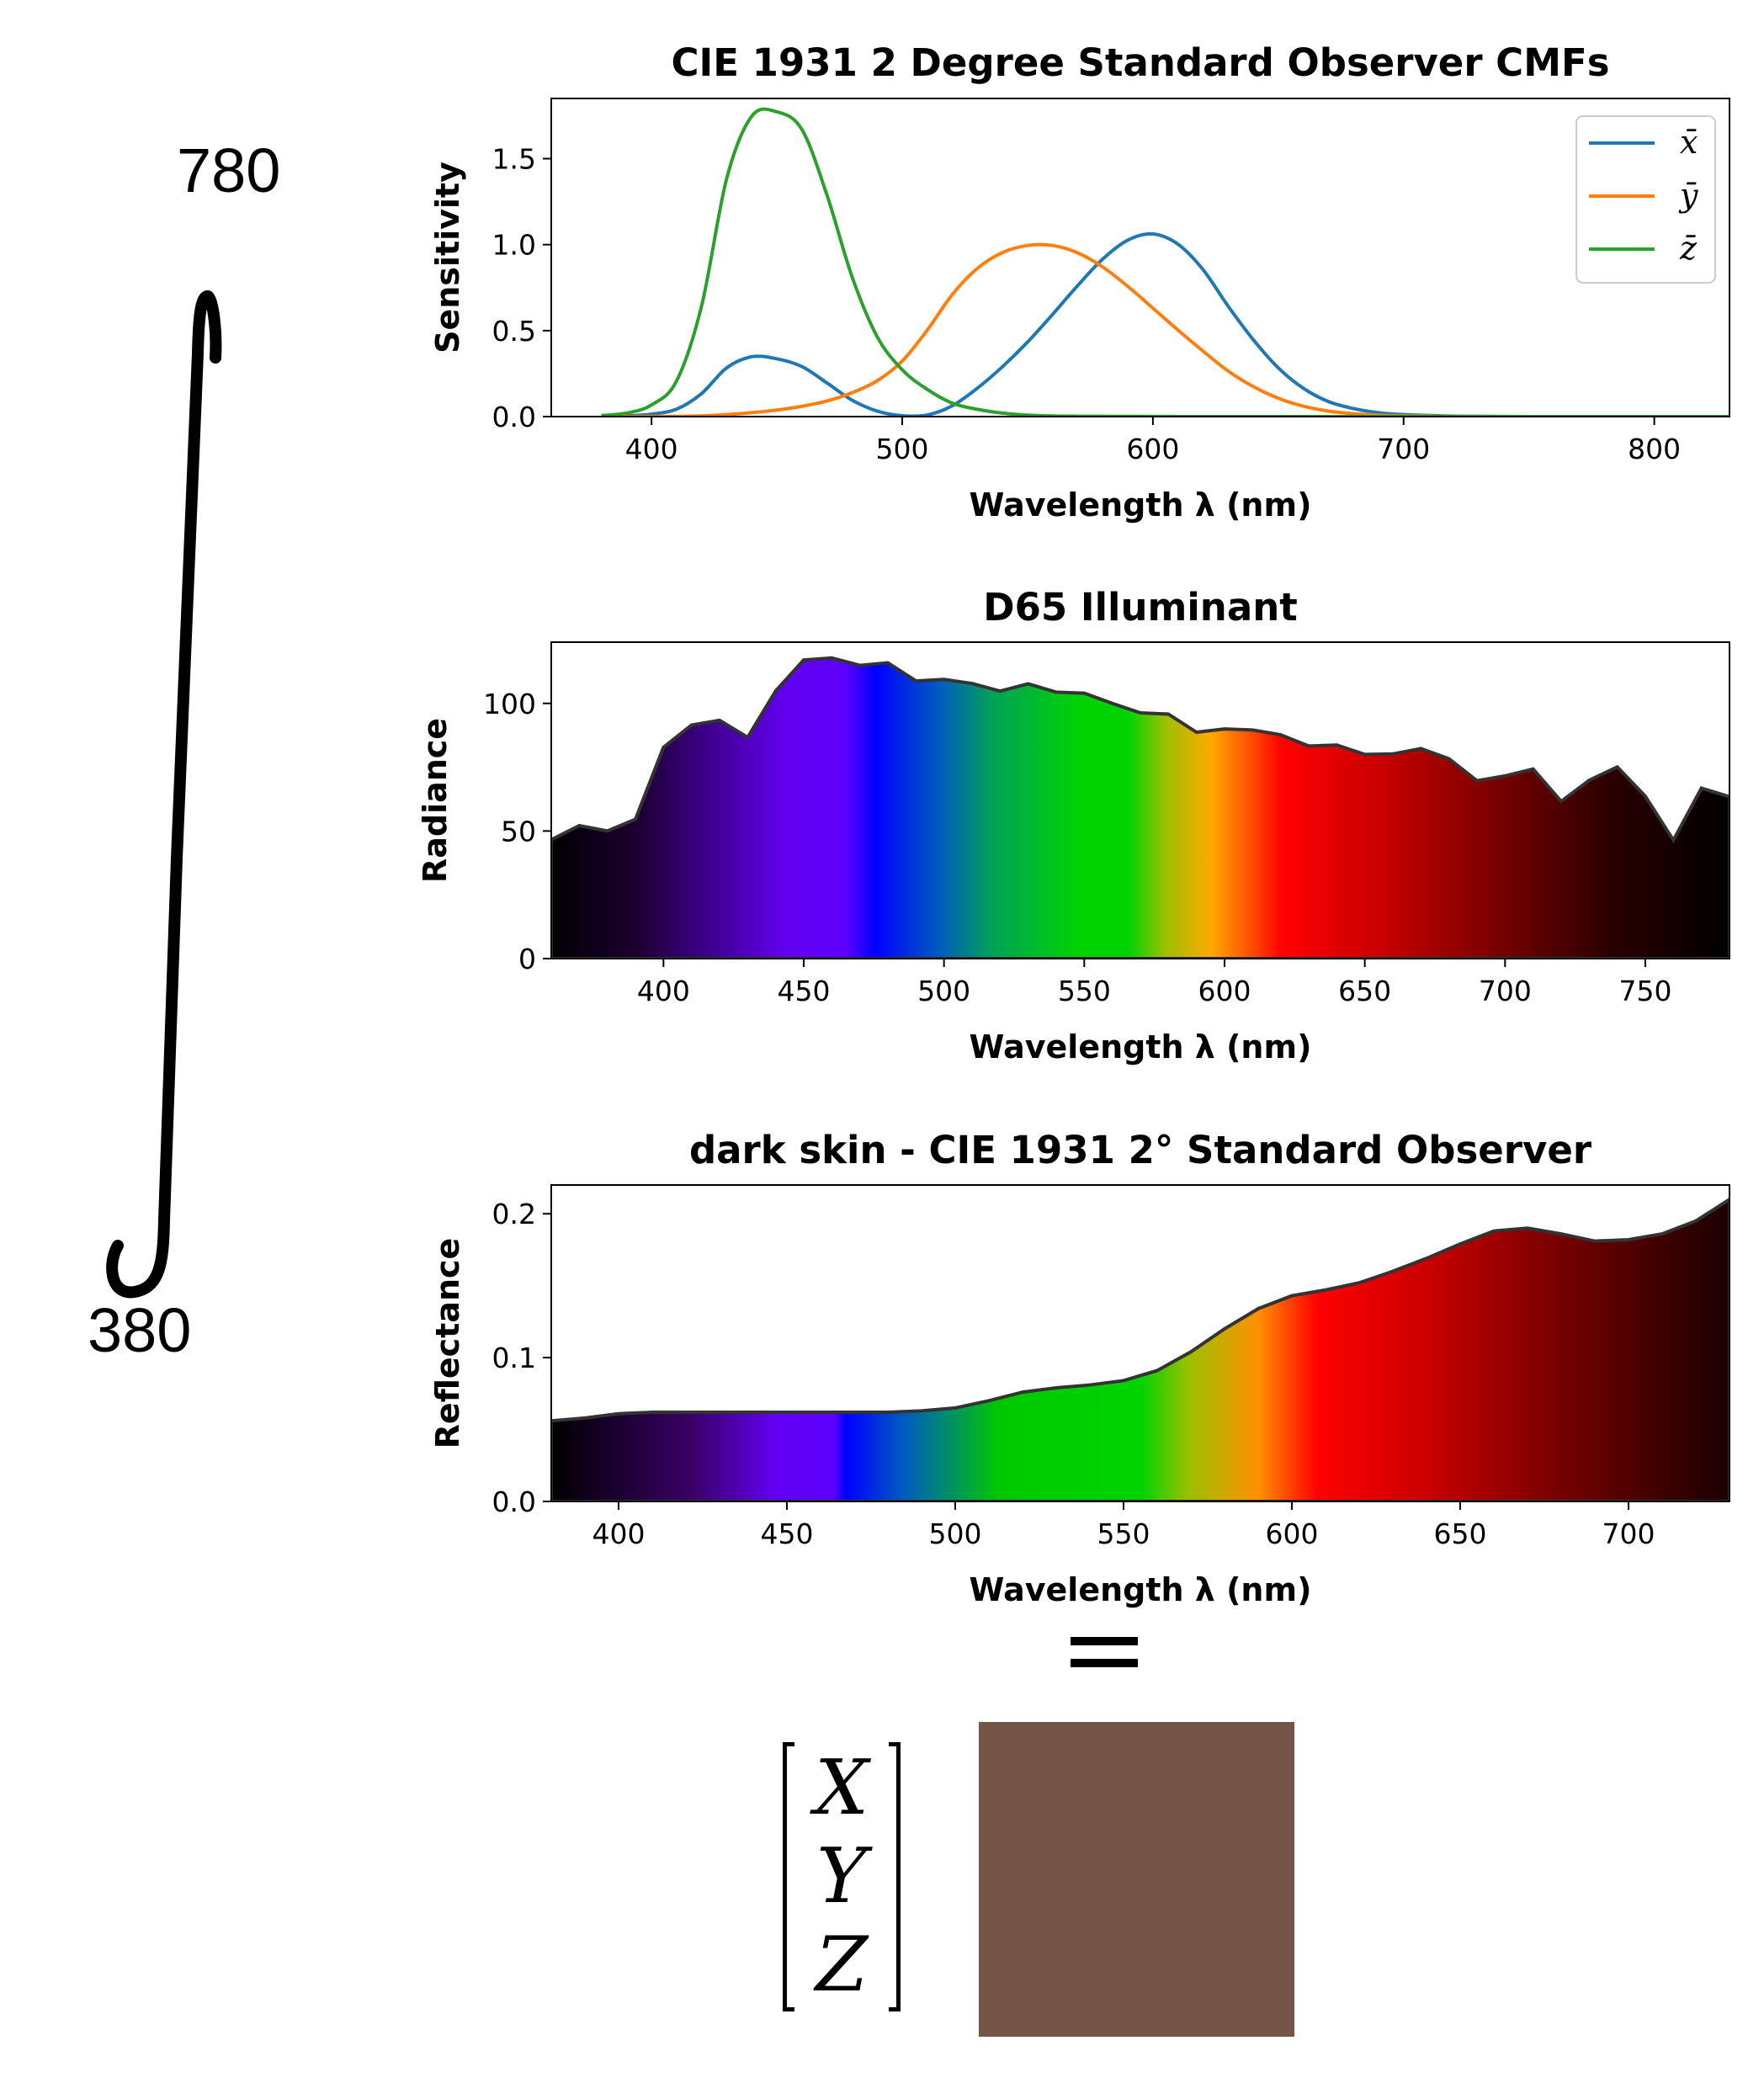 This screenshot has width=1764, height=2083. What do you see at coordinates (1646, 991) in the screenshot?
I see `d65-x-tick-label: 750` at bounding box center [1646, 991].